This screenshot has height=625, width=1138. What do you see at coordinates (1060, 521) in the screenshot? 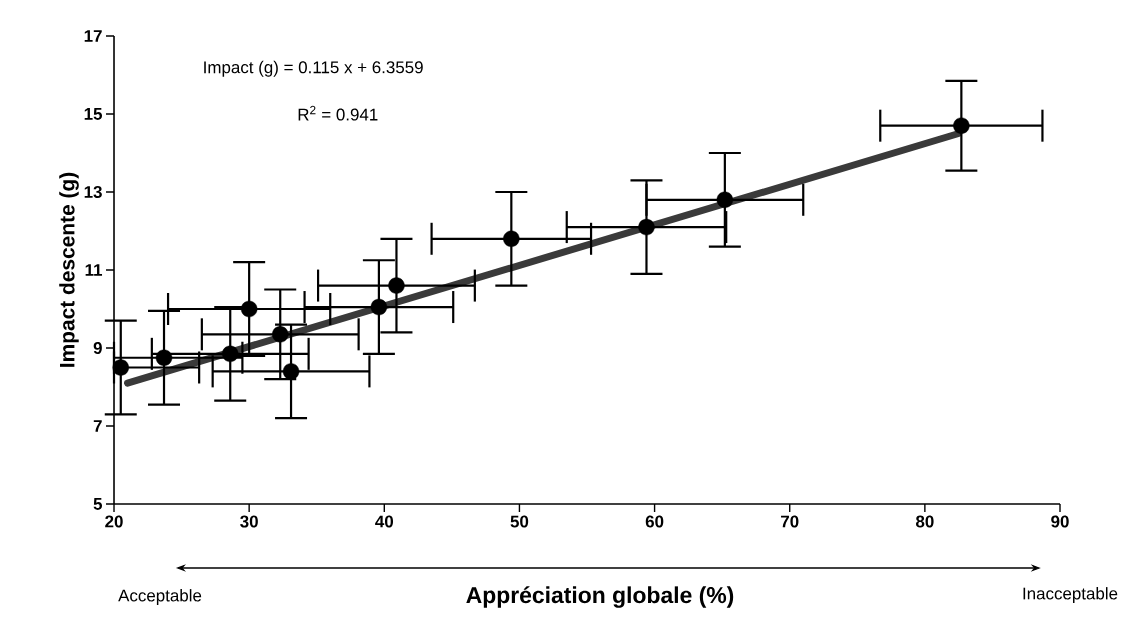
I see `x-tick-label: 90` at bounding box center [1060, 521].